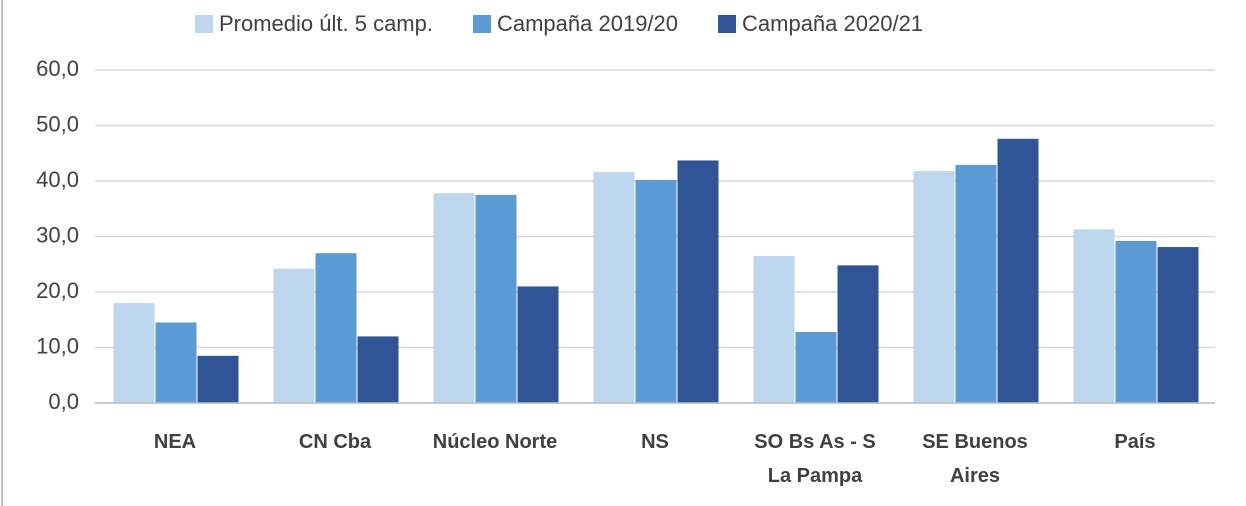 Image resolution: width=1246 pixels, height=506 pixels. What do you see at coordinates (335, 442) in the screenshot?
I see `x-tick-label: CN Cba` at bounding box center [335, 442].